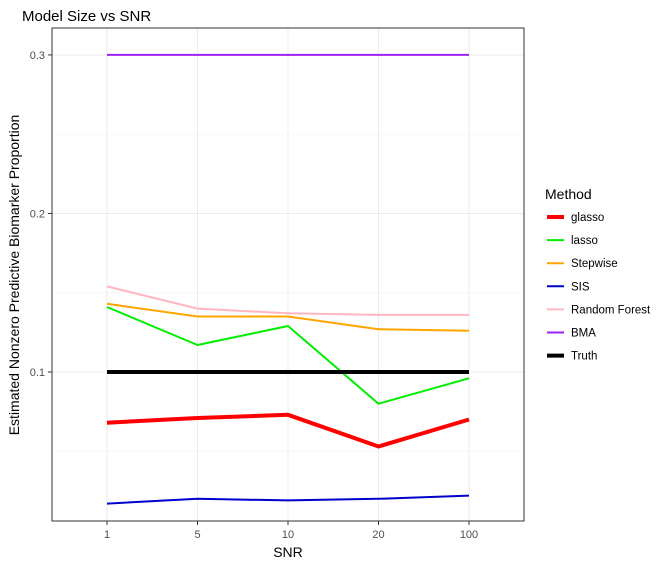  I want to click on y-tick-label: 0.1, so click(37, 373).